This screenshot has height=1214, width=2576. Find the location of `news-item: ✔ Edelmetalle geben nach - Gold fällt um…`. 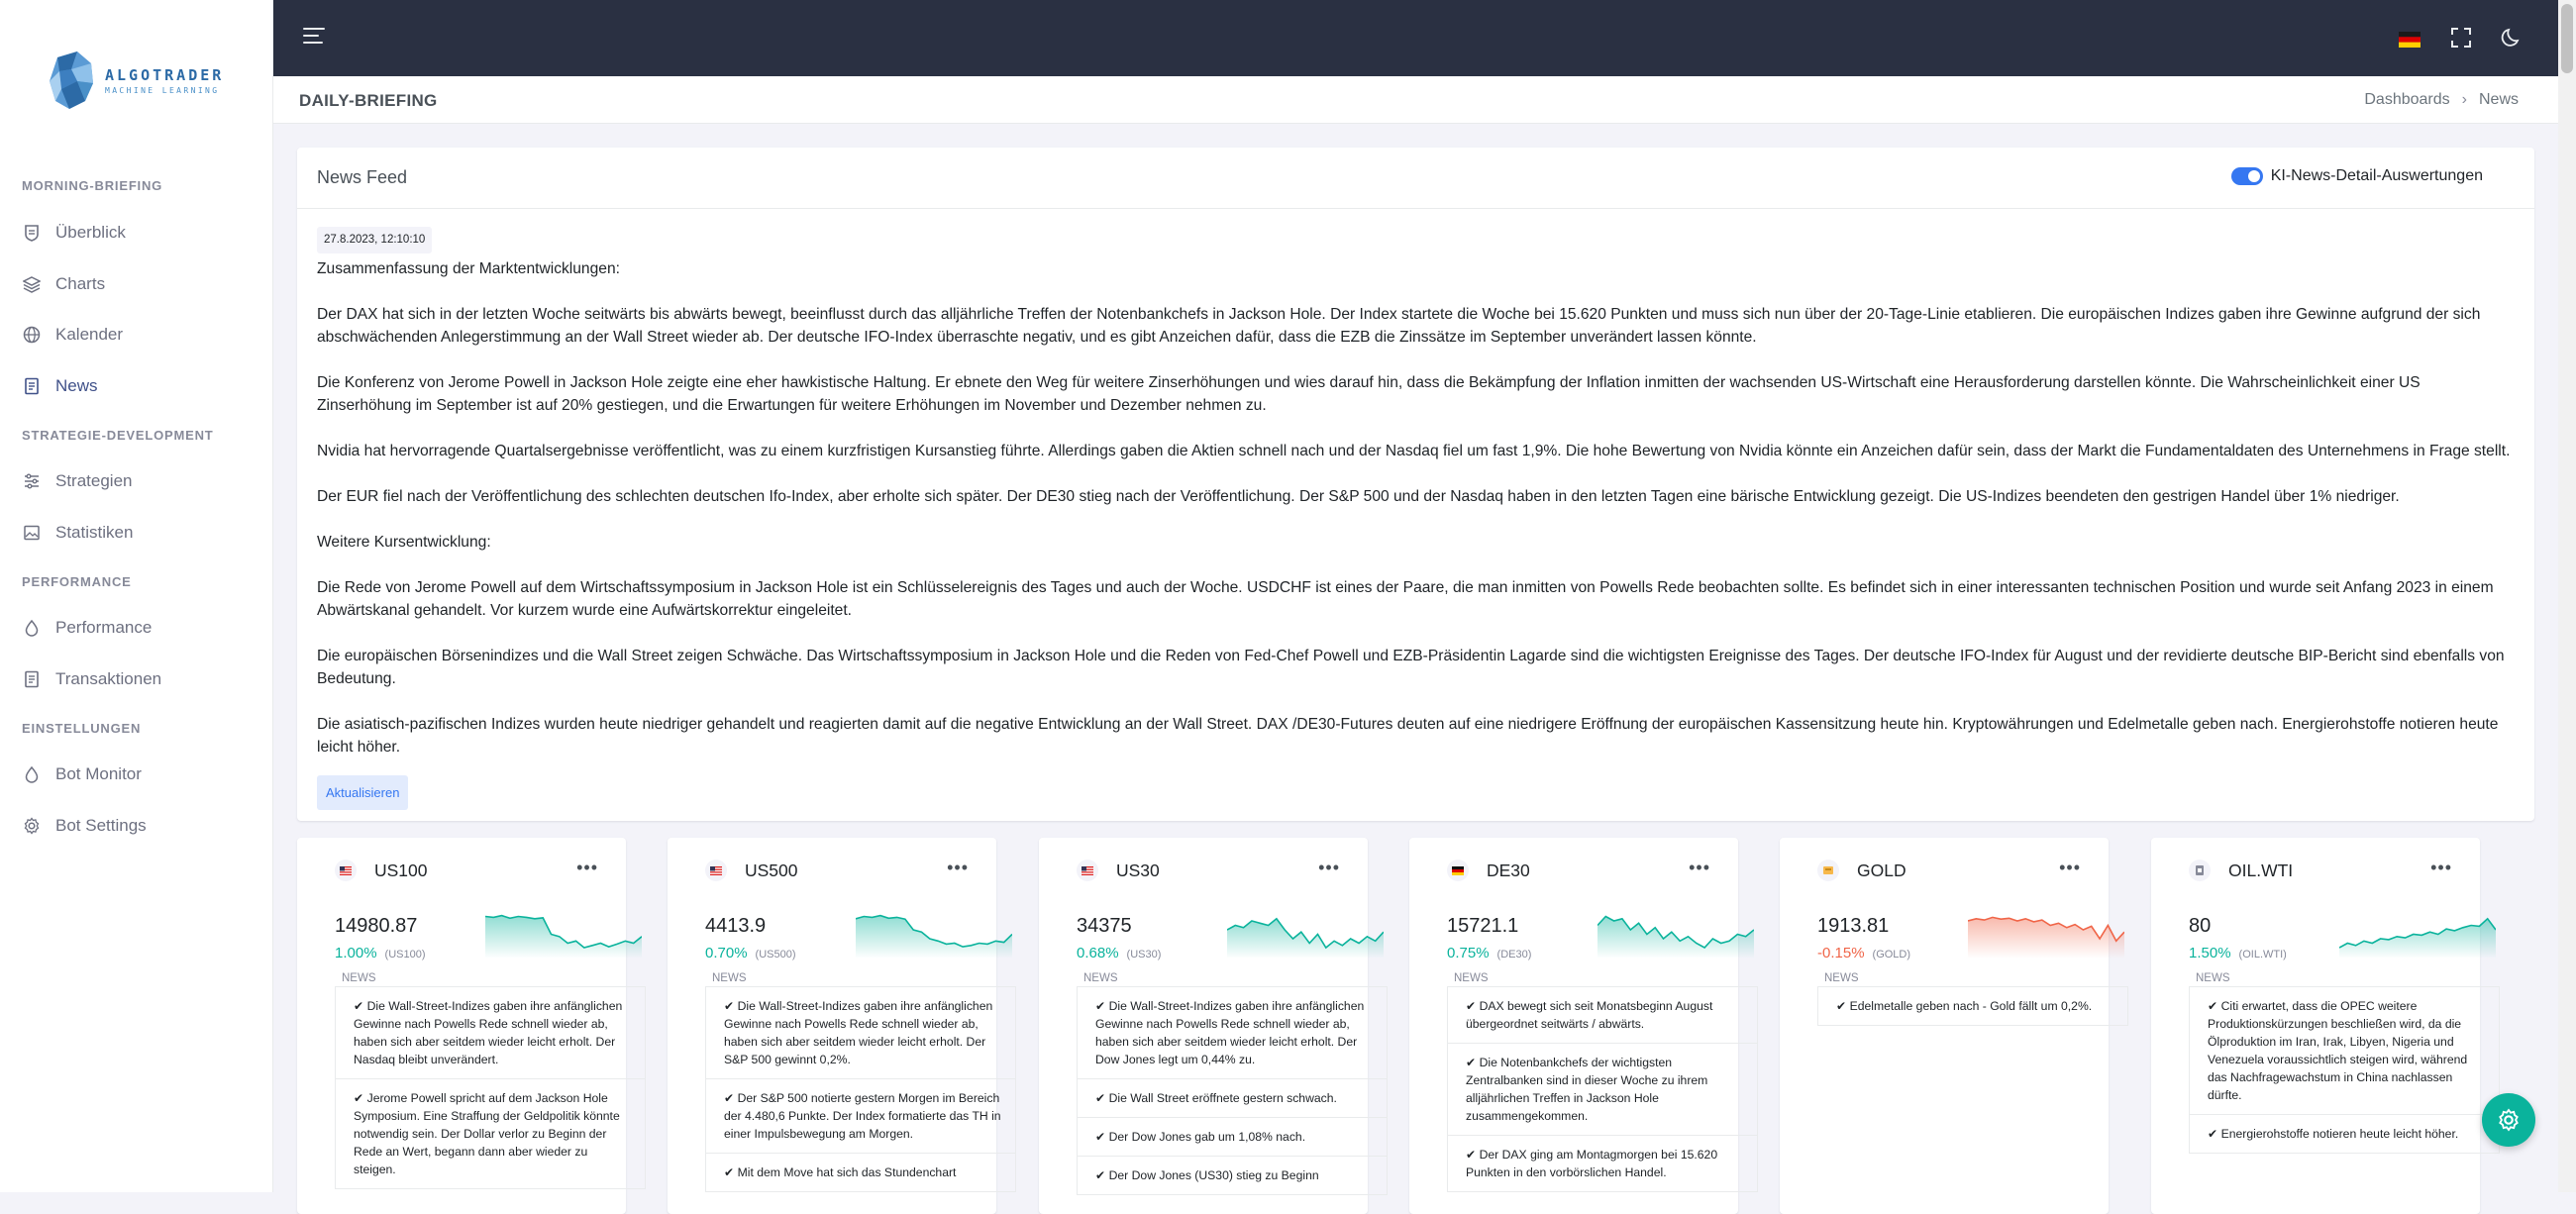

news-item: ✔ Edelmetalle geben nach - Gold fällt um… is located at coordinates (1964, 1006).